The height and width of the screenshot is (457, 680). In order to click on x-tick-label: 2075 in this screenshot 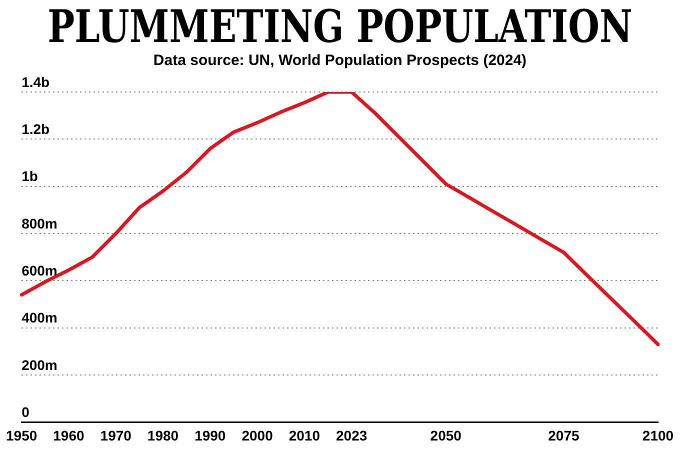, I will do `click(564, 435)`.